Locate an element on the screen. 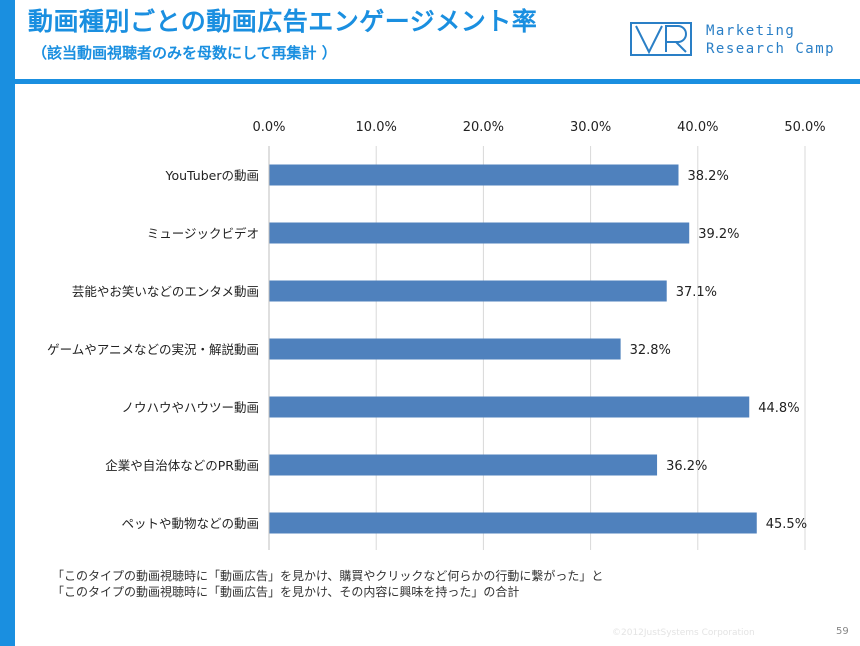 This screenshot has height=646, width=860. category-label: ゲームやアニメなどの実況・解説動画 is located at coordinates (153, 349).